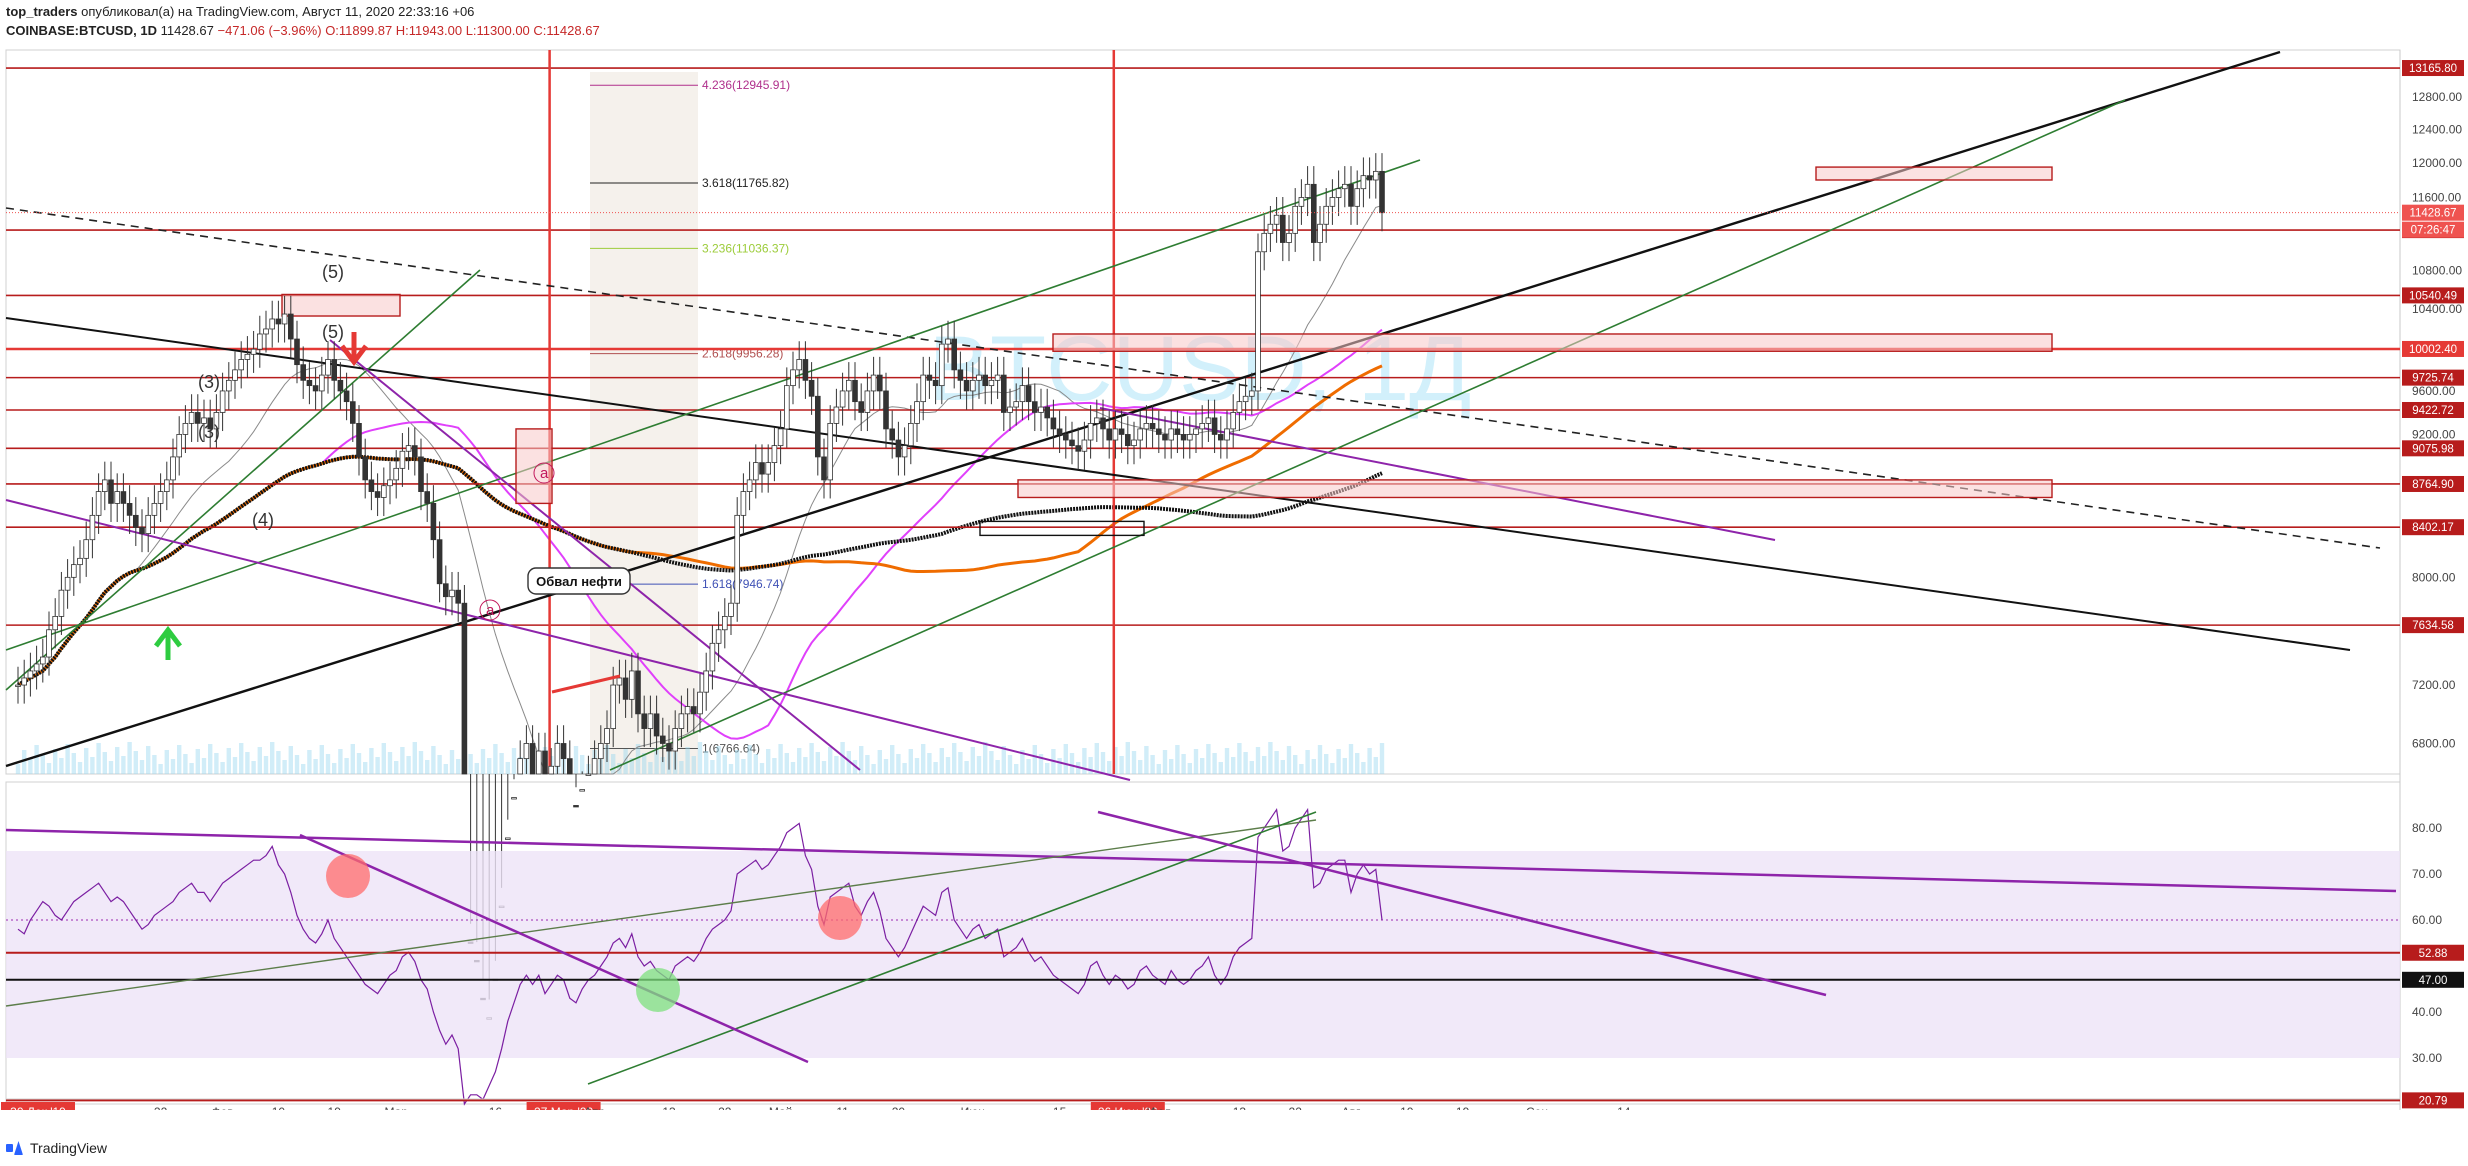 The image size is (2468, 1166). Describe the element at coordinates (579, 581) in the screenshot. I see `annotation-callout` at that location.